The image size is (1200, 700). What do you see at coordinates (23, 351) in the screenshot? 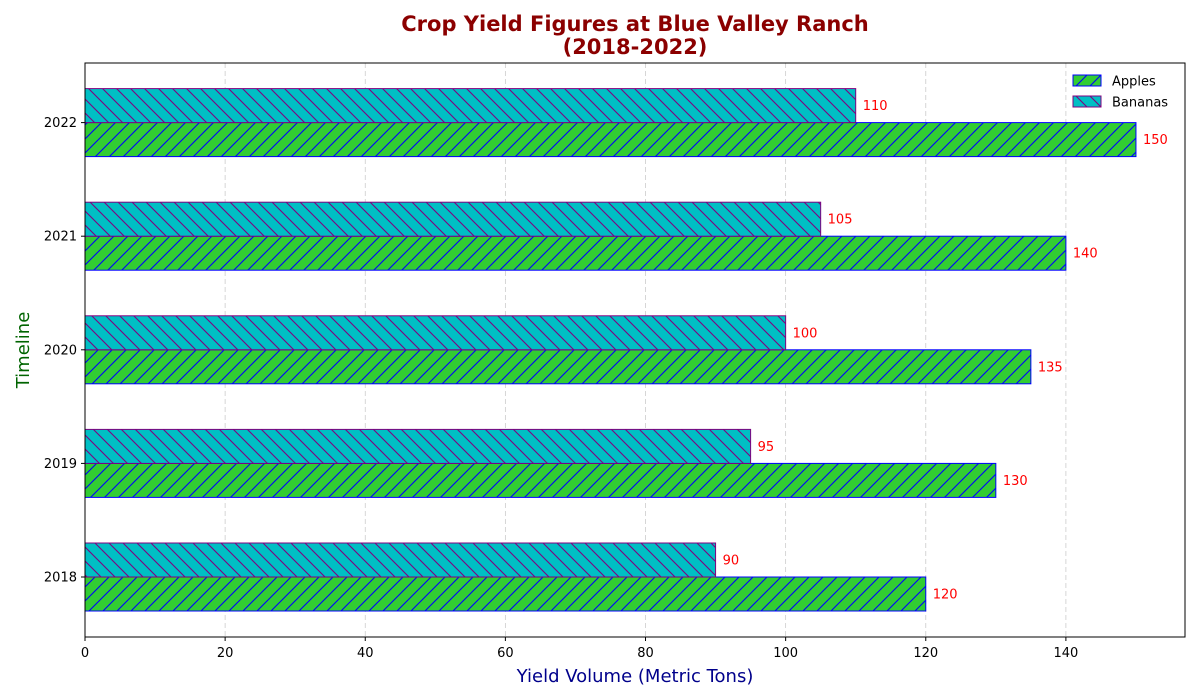
I see `y-axis-label: Timeline` at bounding box center [23, 351].